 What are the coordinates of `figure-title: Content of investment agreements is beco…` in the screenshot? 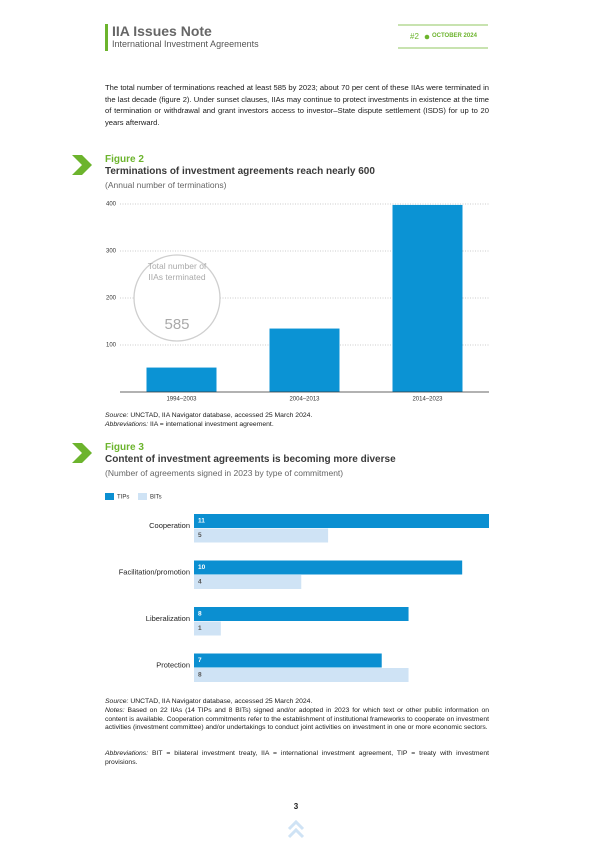 It's located at (250, 459).